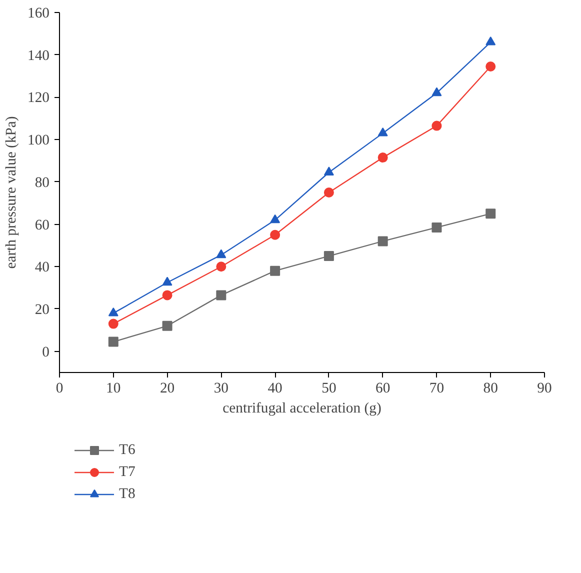  What do you see at coordinates (42, 182) in the screenshot?
I see `y-tick-label: 80` at bounding box center [42, 182].